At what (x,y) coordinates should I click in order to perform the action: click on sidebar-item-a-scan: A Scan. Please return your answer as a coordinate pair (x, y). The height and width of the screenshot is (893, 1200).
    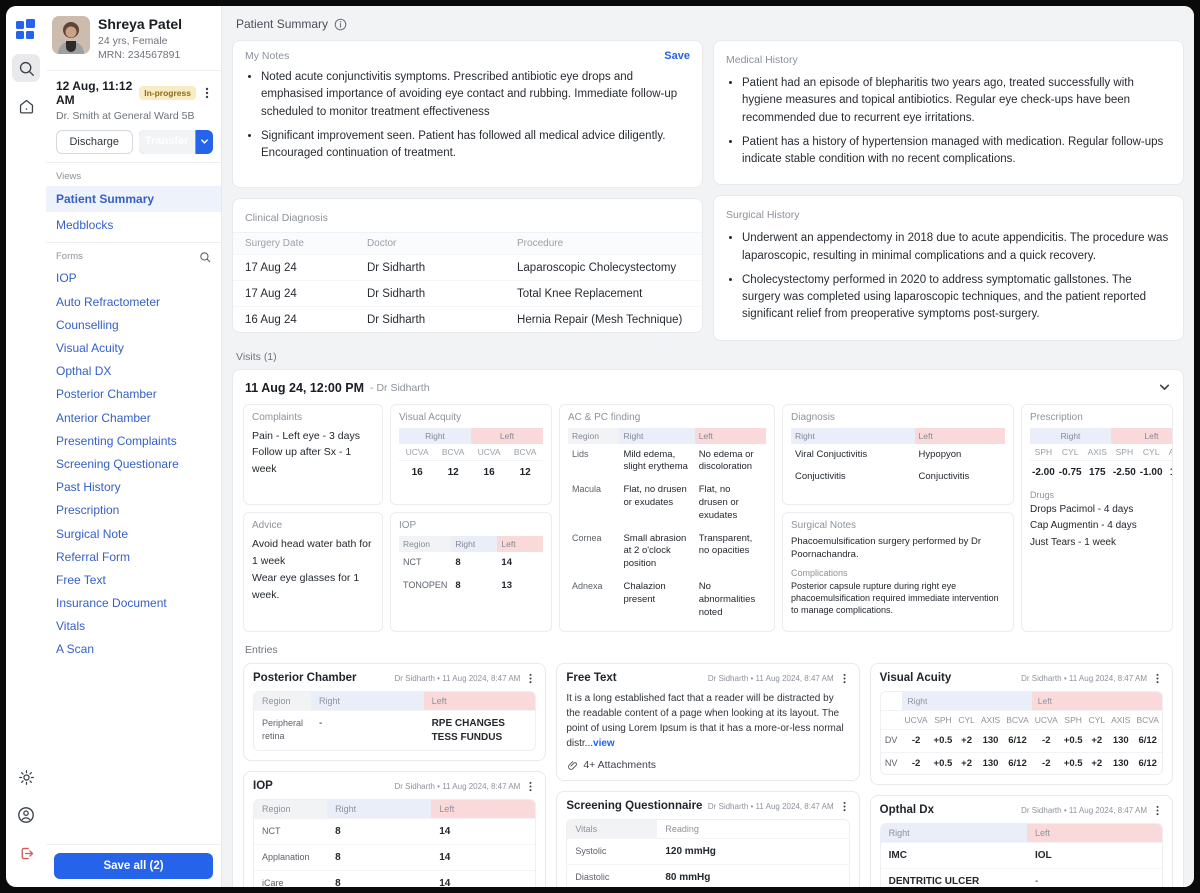
    Looking at the image, I should click on (75, 649).